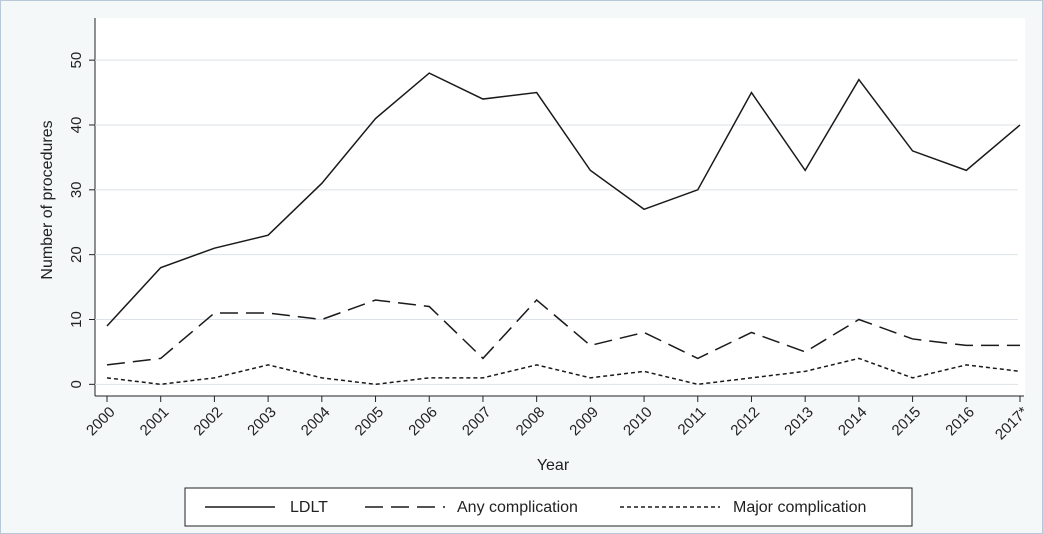 This screenshot has width=1043, height=534. Describe the element at coordinates (799, 507) in the screenshot. I see `legend-label: Major complication` at that location.